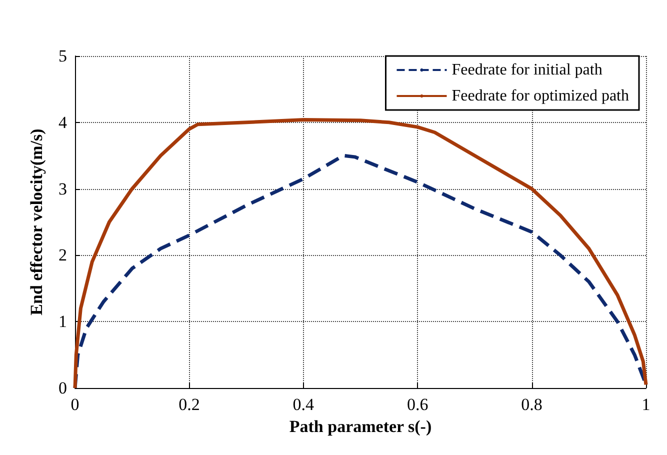 This screenshot has width=667, height=455. I want to click on x-tick-label: 0.2, so click(189, 404).